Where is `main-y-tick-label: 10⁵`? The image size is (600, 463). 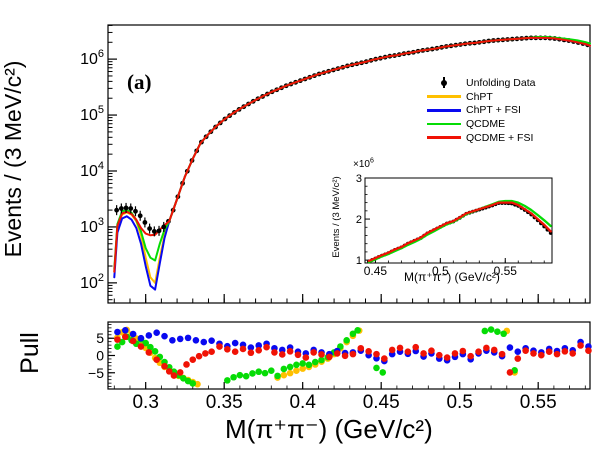 main-y-tick-label: 10⁵ is located at coordinates (92, 114).